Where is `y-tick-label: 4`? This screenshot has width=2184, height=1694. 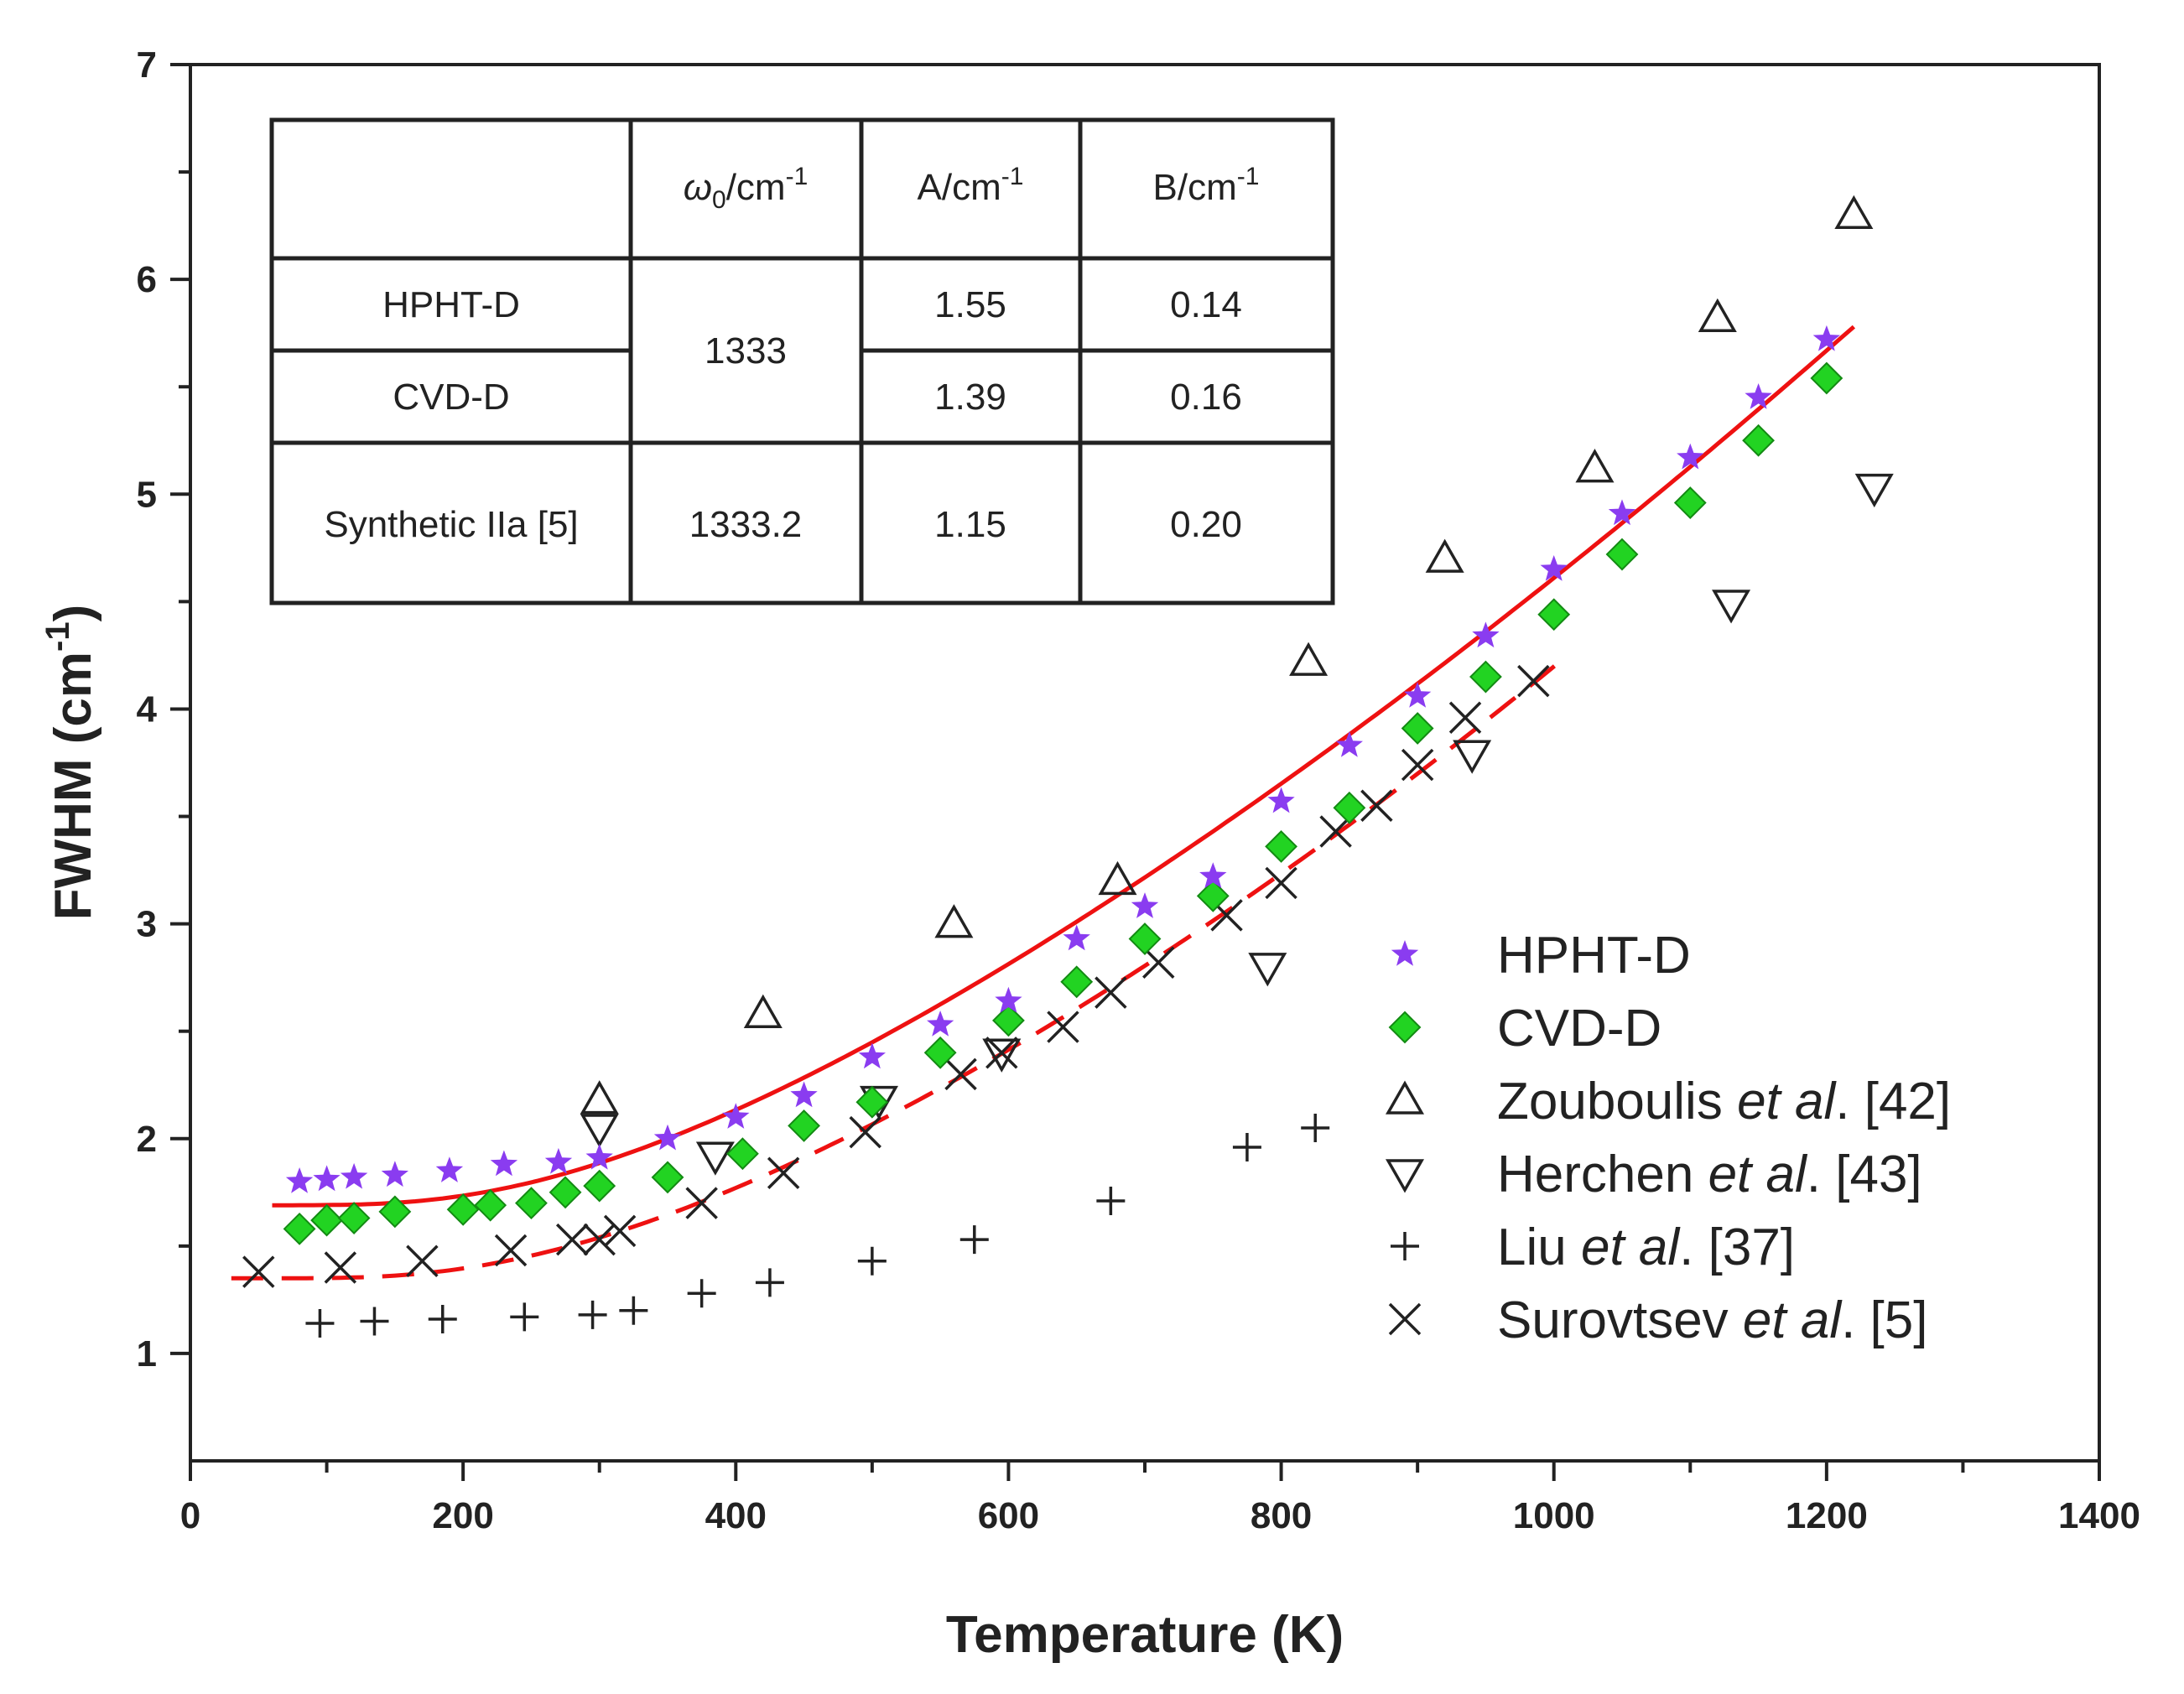
y-tick-label: 4 is located at coordinates (147, 709).